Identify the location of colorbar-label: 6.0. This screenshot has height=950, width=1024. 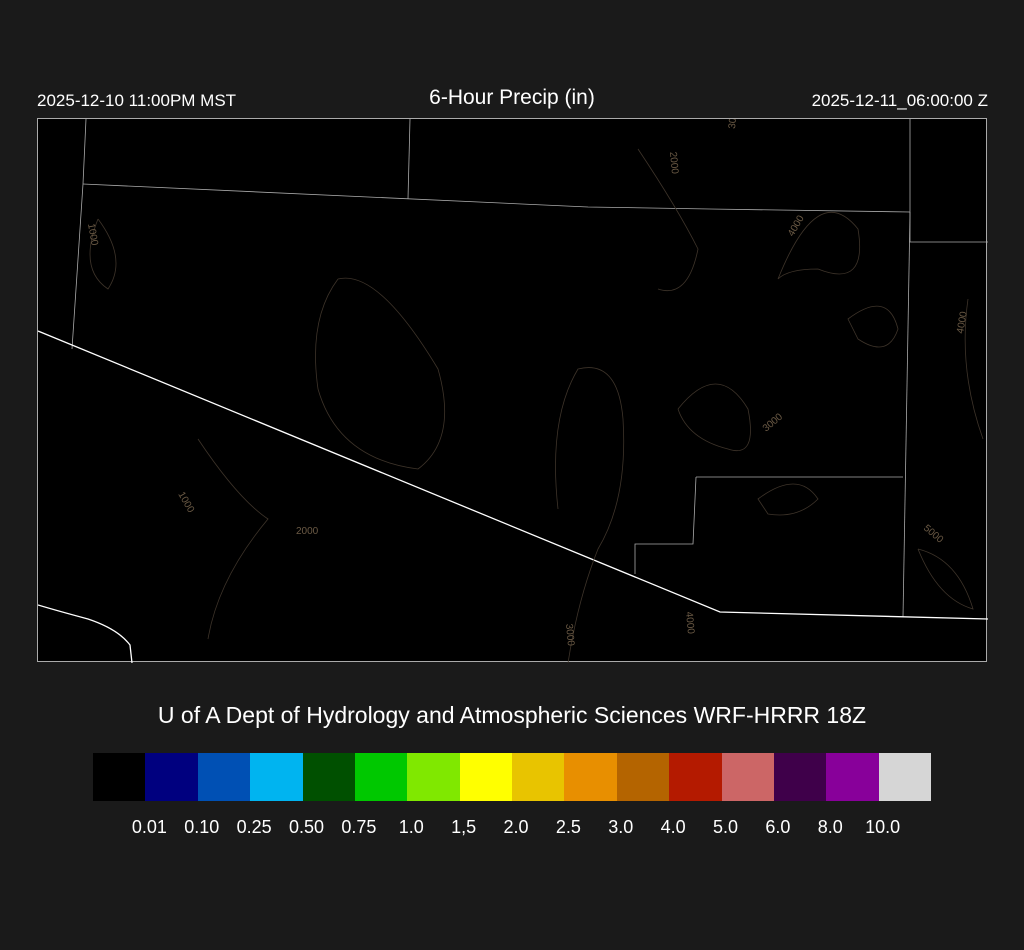
(778, 827).